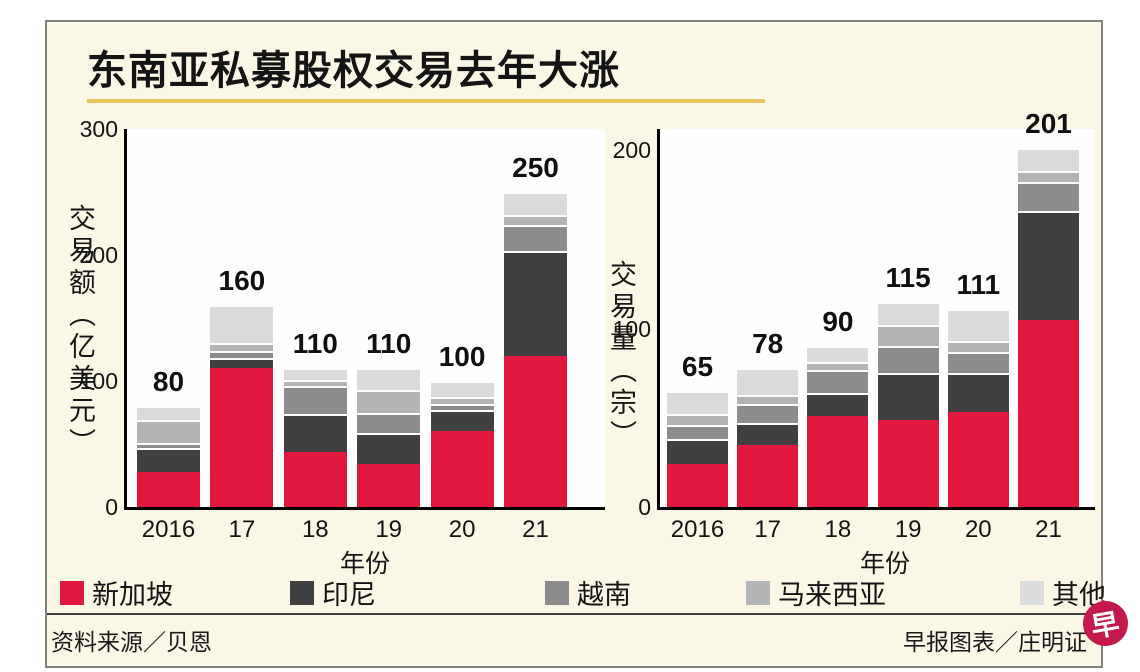 This screenshot has width=1140, height=672. Describe the element at coordinates (315, 344) in the screenshot. I see `bar-total-label: 110` at that location.